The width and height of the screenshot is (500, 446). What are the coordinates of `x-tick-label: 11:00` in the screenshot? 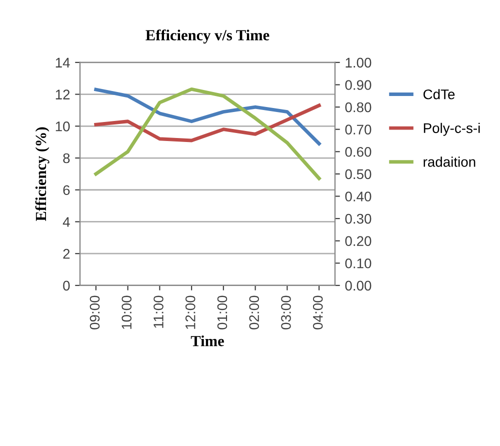 It's located at (159, 312).